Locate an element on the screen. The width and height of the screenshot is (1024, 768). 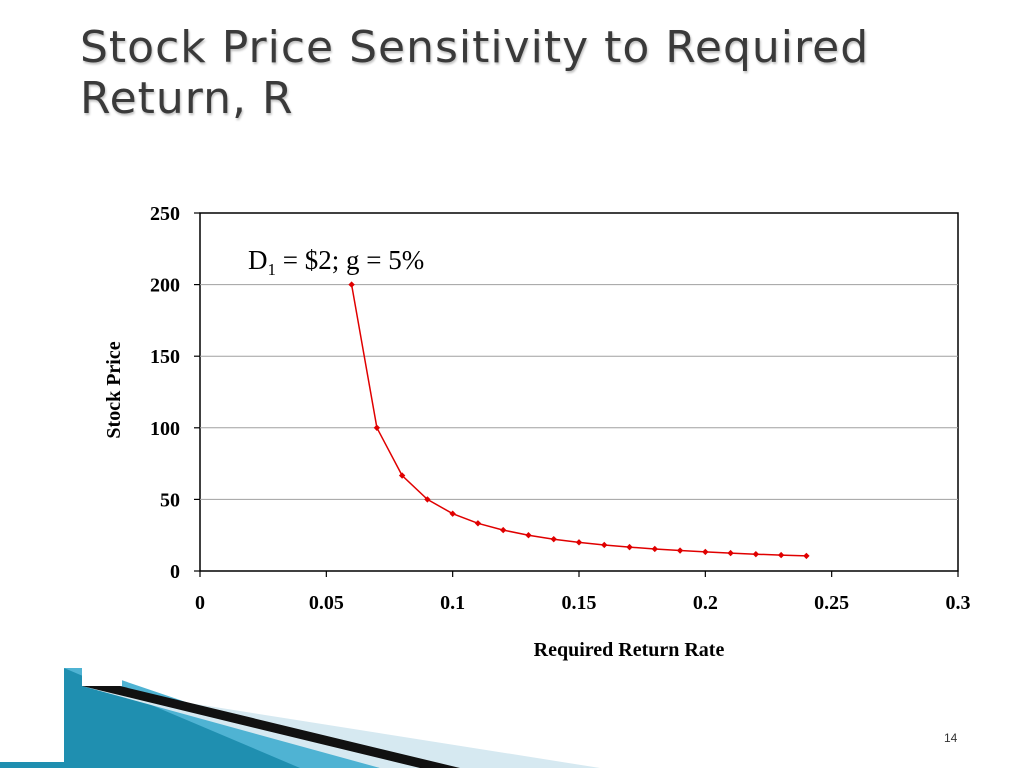
slide-title-line-1: Stock Price Sensitivity to Required is located at coordinates (475, 47).